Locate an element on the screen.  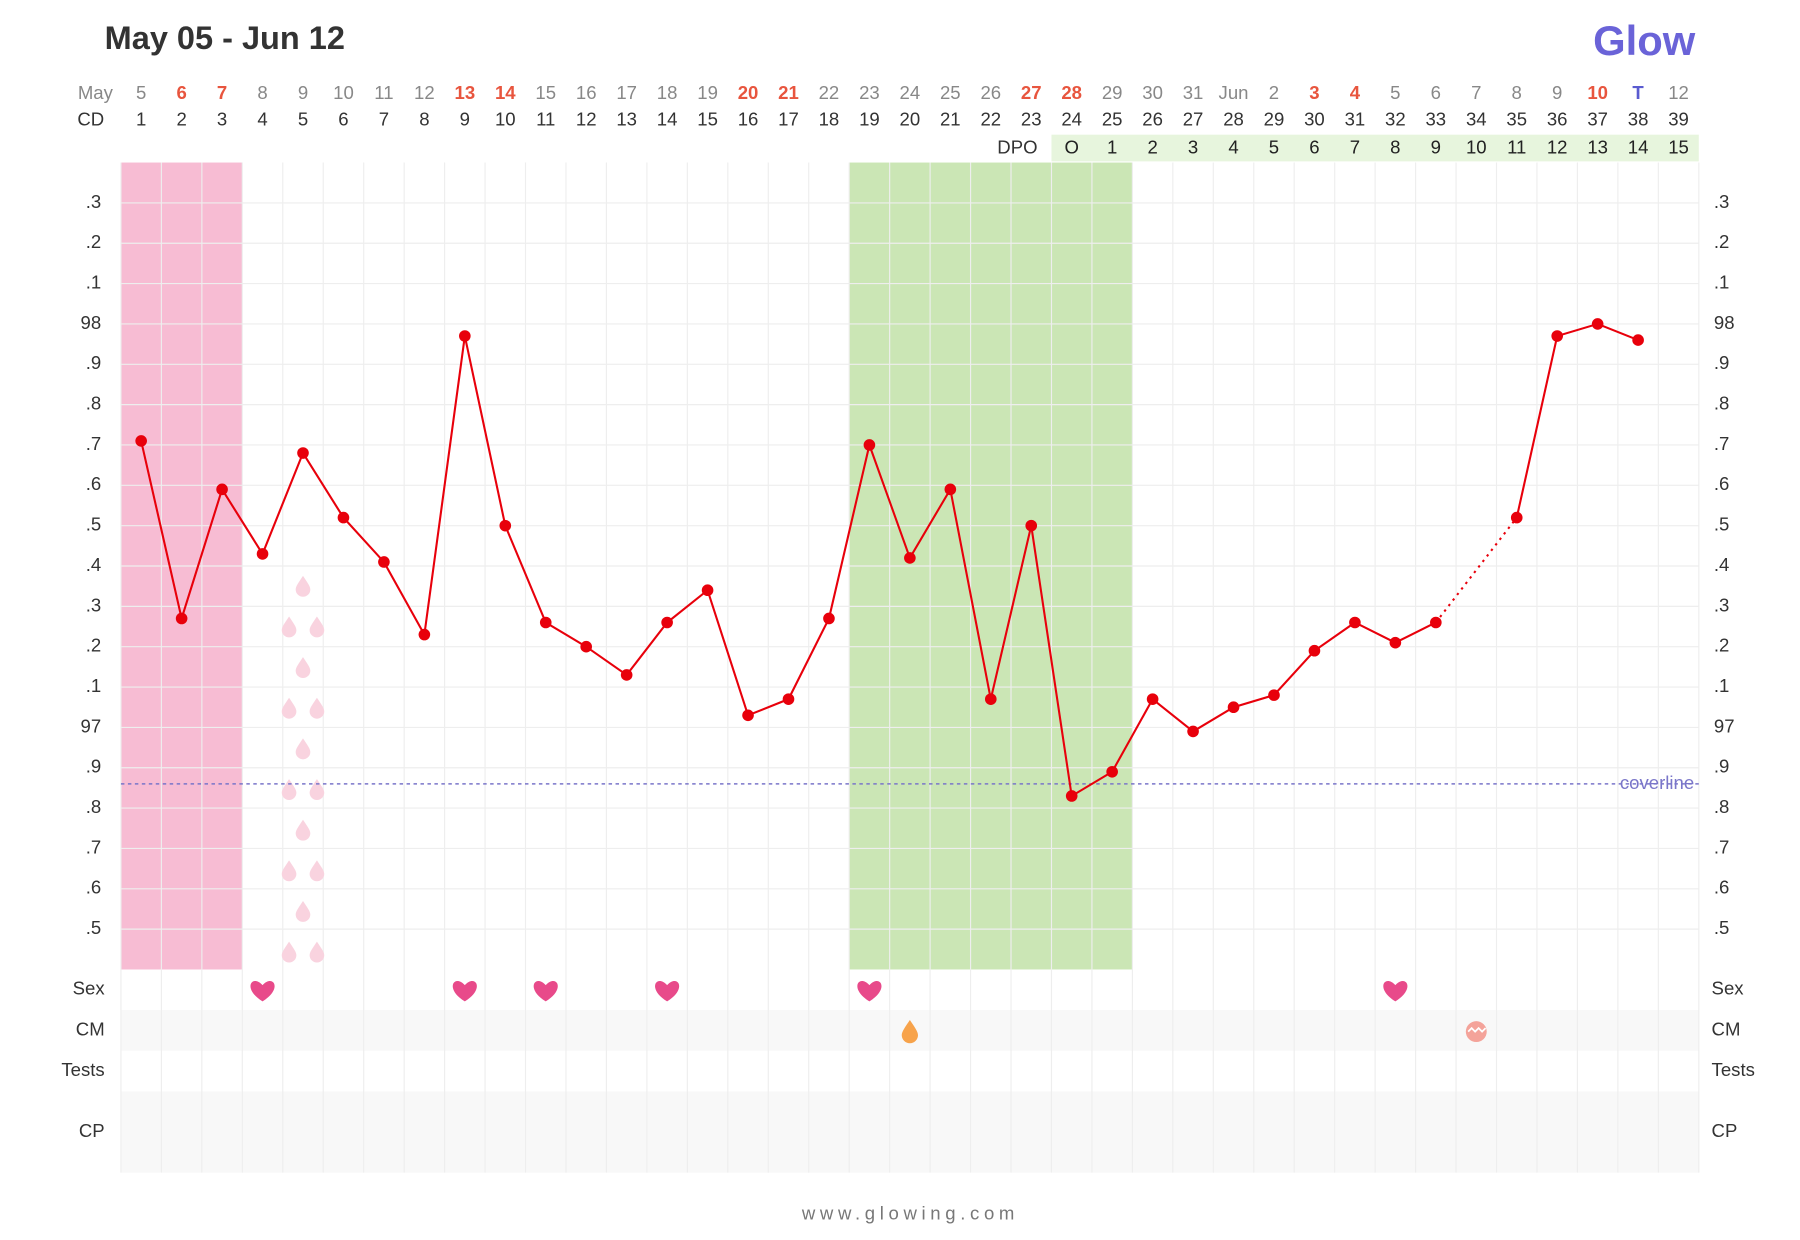
date-label: 3 is located at coordinates (1314, 92).